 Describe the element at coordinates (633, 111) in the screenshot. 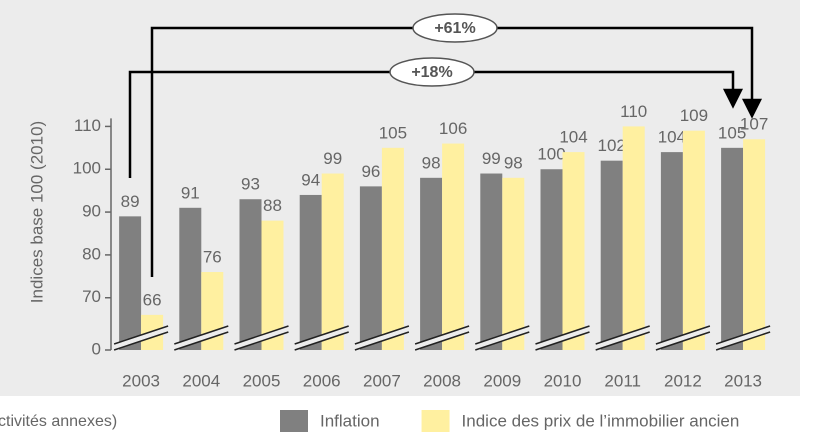

I see `value-label: 110` at that location.